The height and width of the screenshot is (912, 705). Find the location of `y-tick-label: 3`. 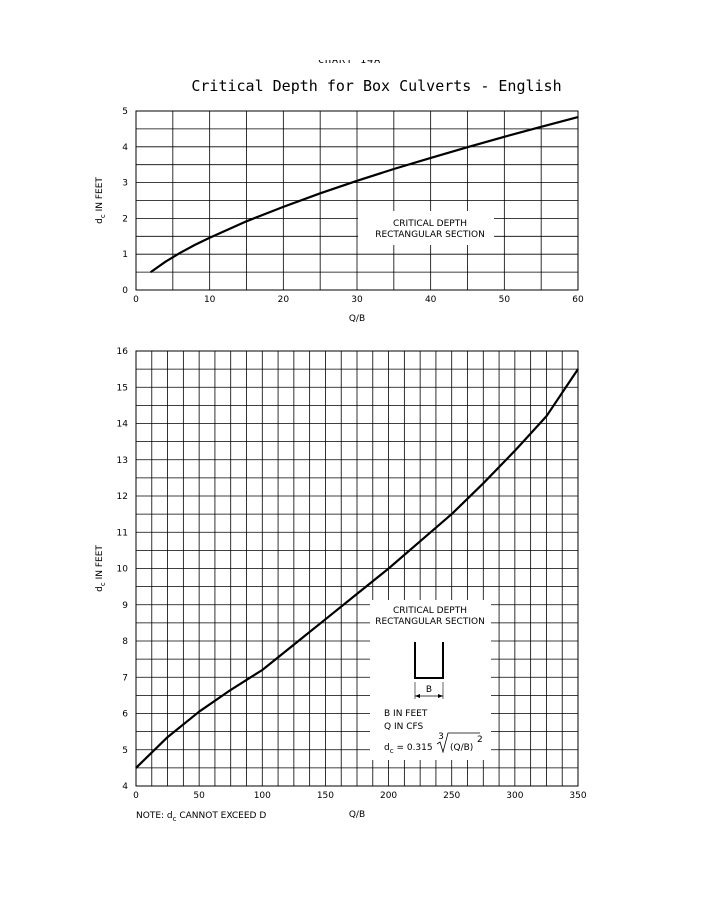

y-tick-label: 3 is located at coordinates (125, 184).